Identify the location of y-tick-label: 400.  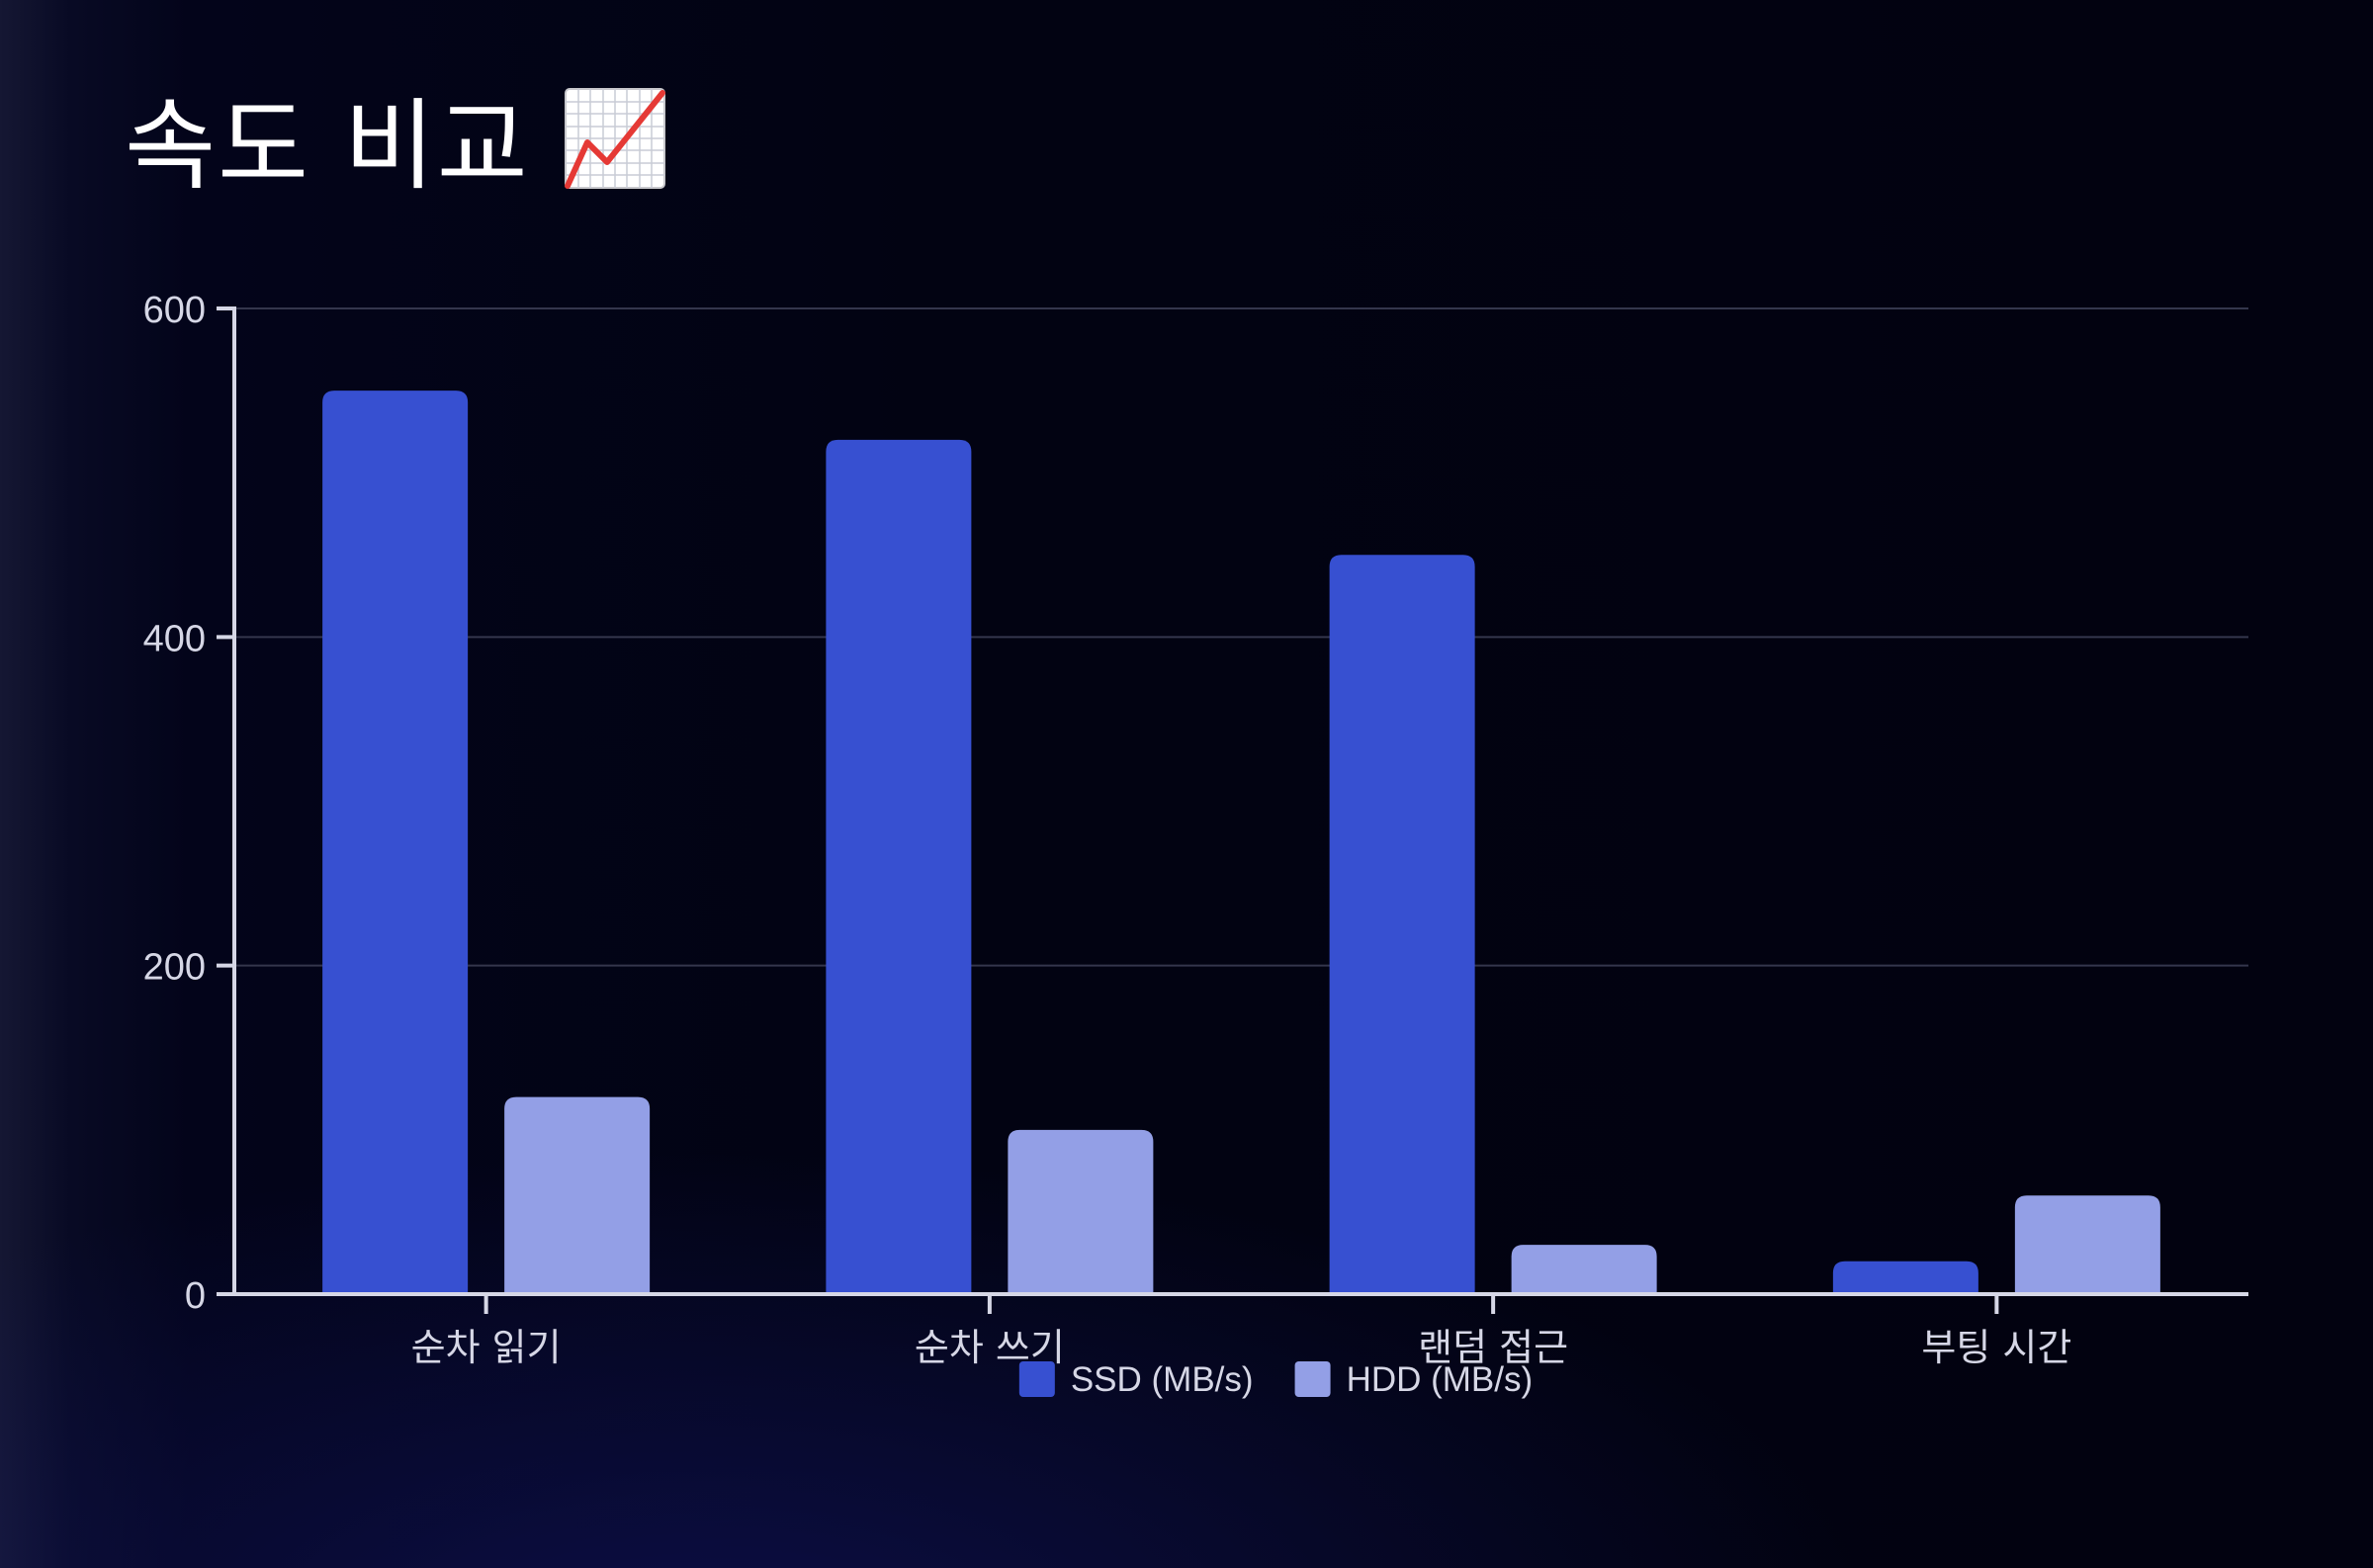
(174, 639).